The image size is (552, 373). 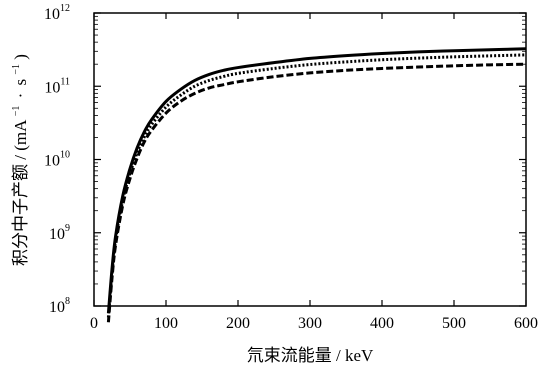 I want to click on x-tick-label: 100, so click(x=166, y=323).